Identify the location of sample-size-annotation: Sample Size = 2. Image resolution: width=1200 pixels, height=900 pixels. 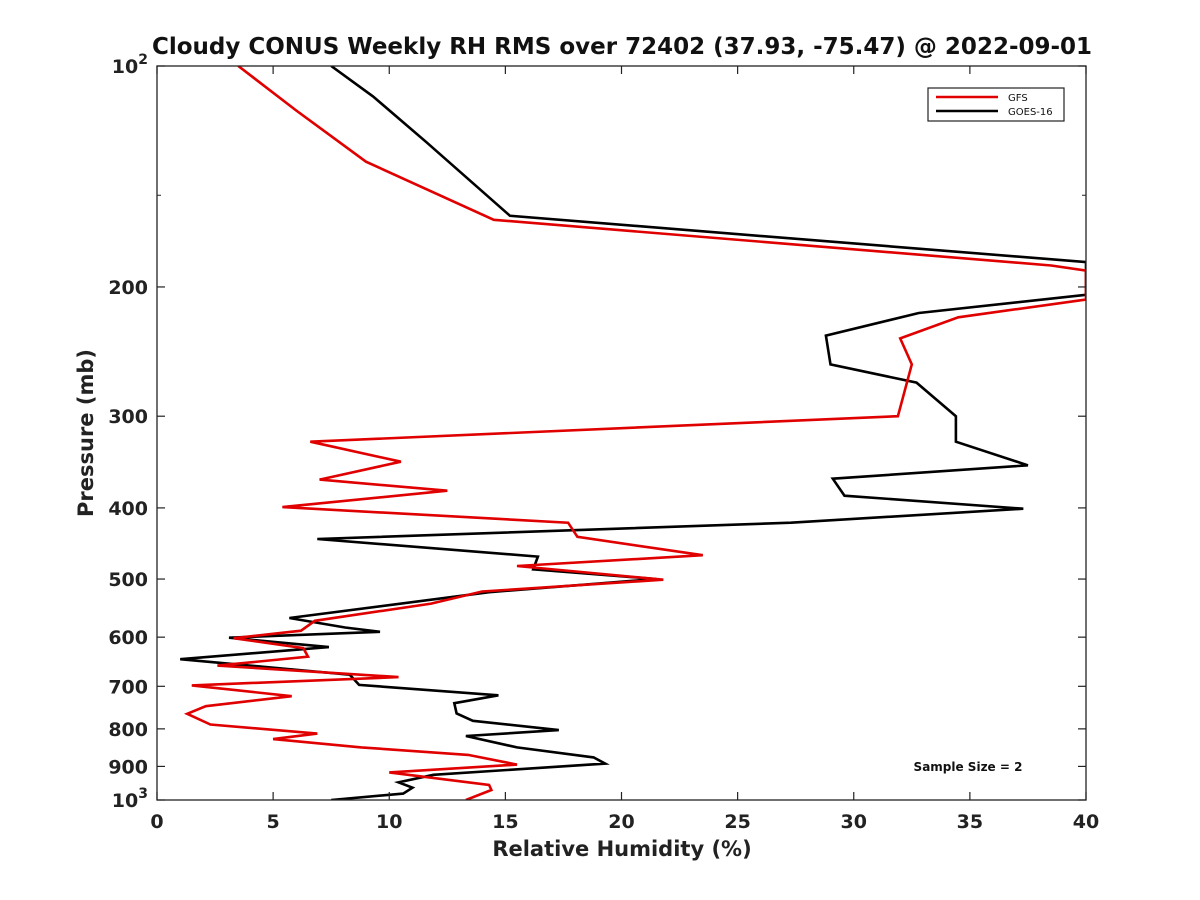
(968, 767).